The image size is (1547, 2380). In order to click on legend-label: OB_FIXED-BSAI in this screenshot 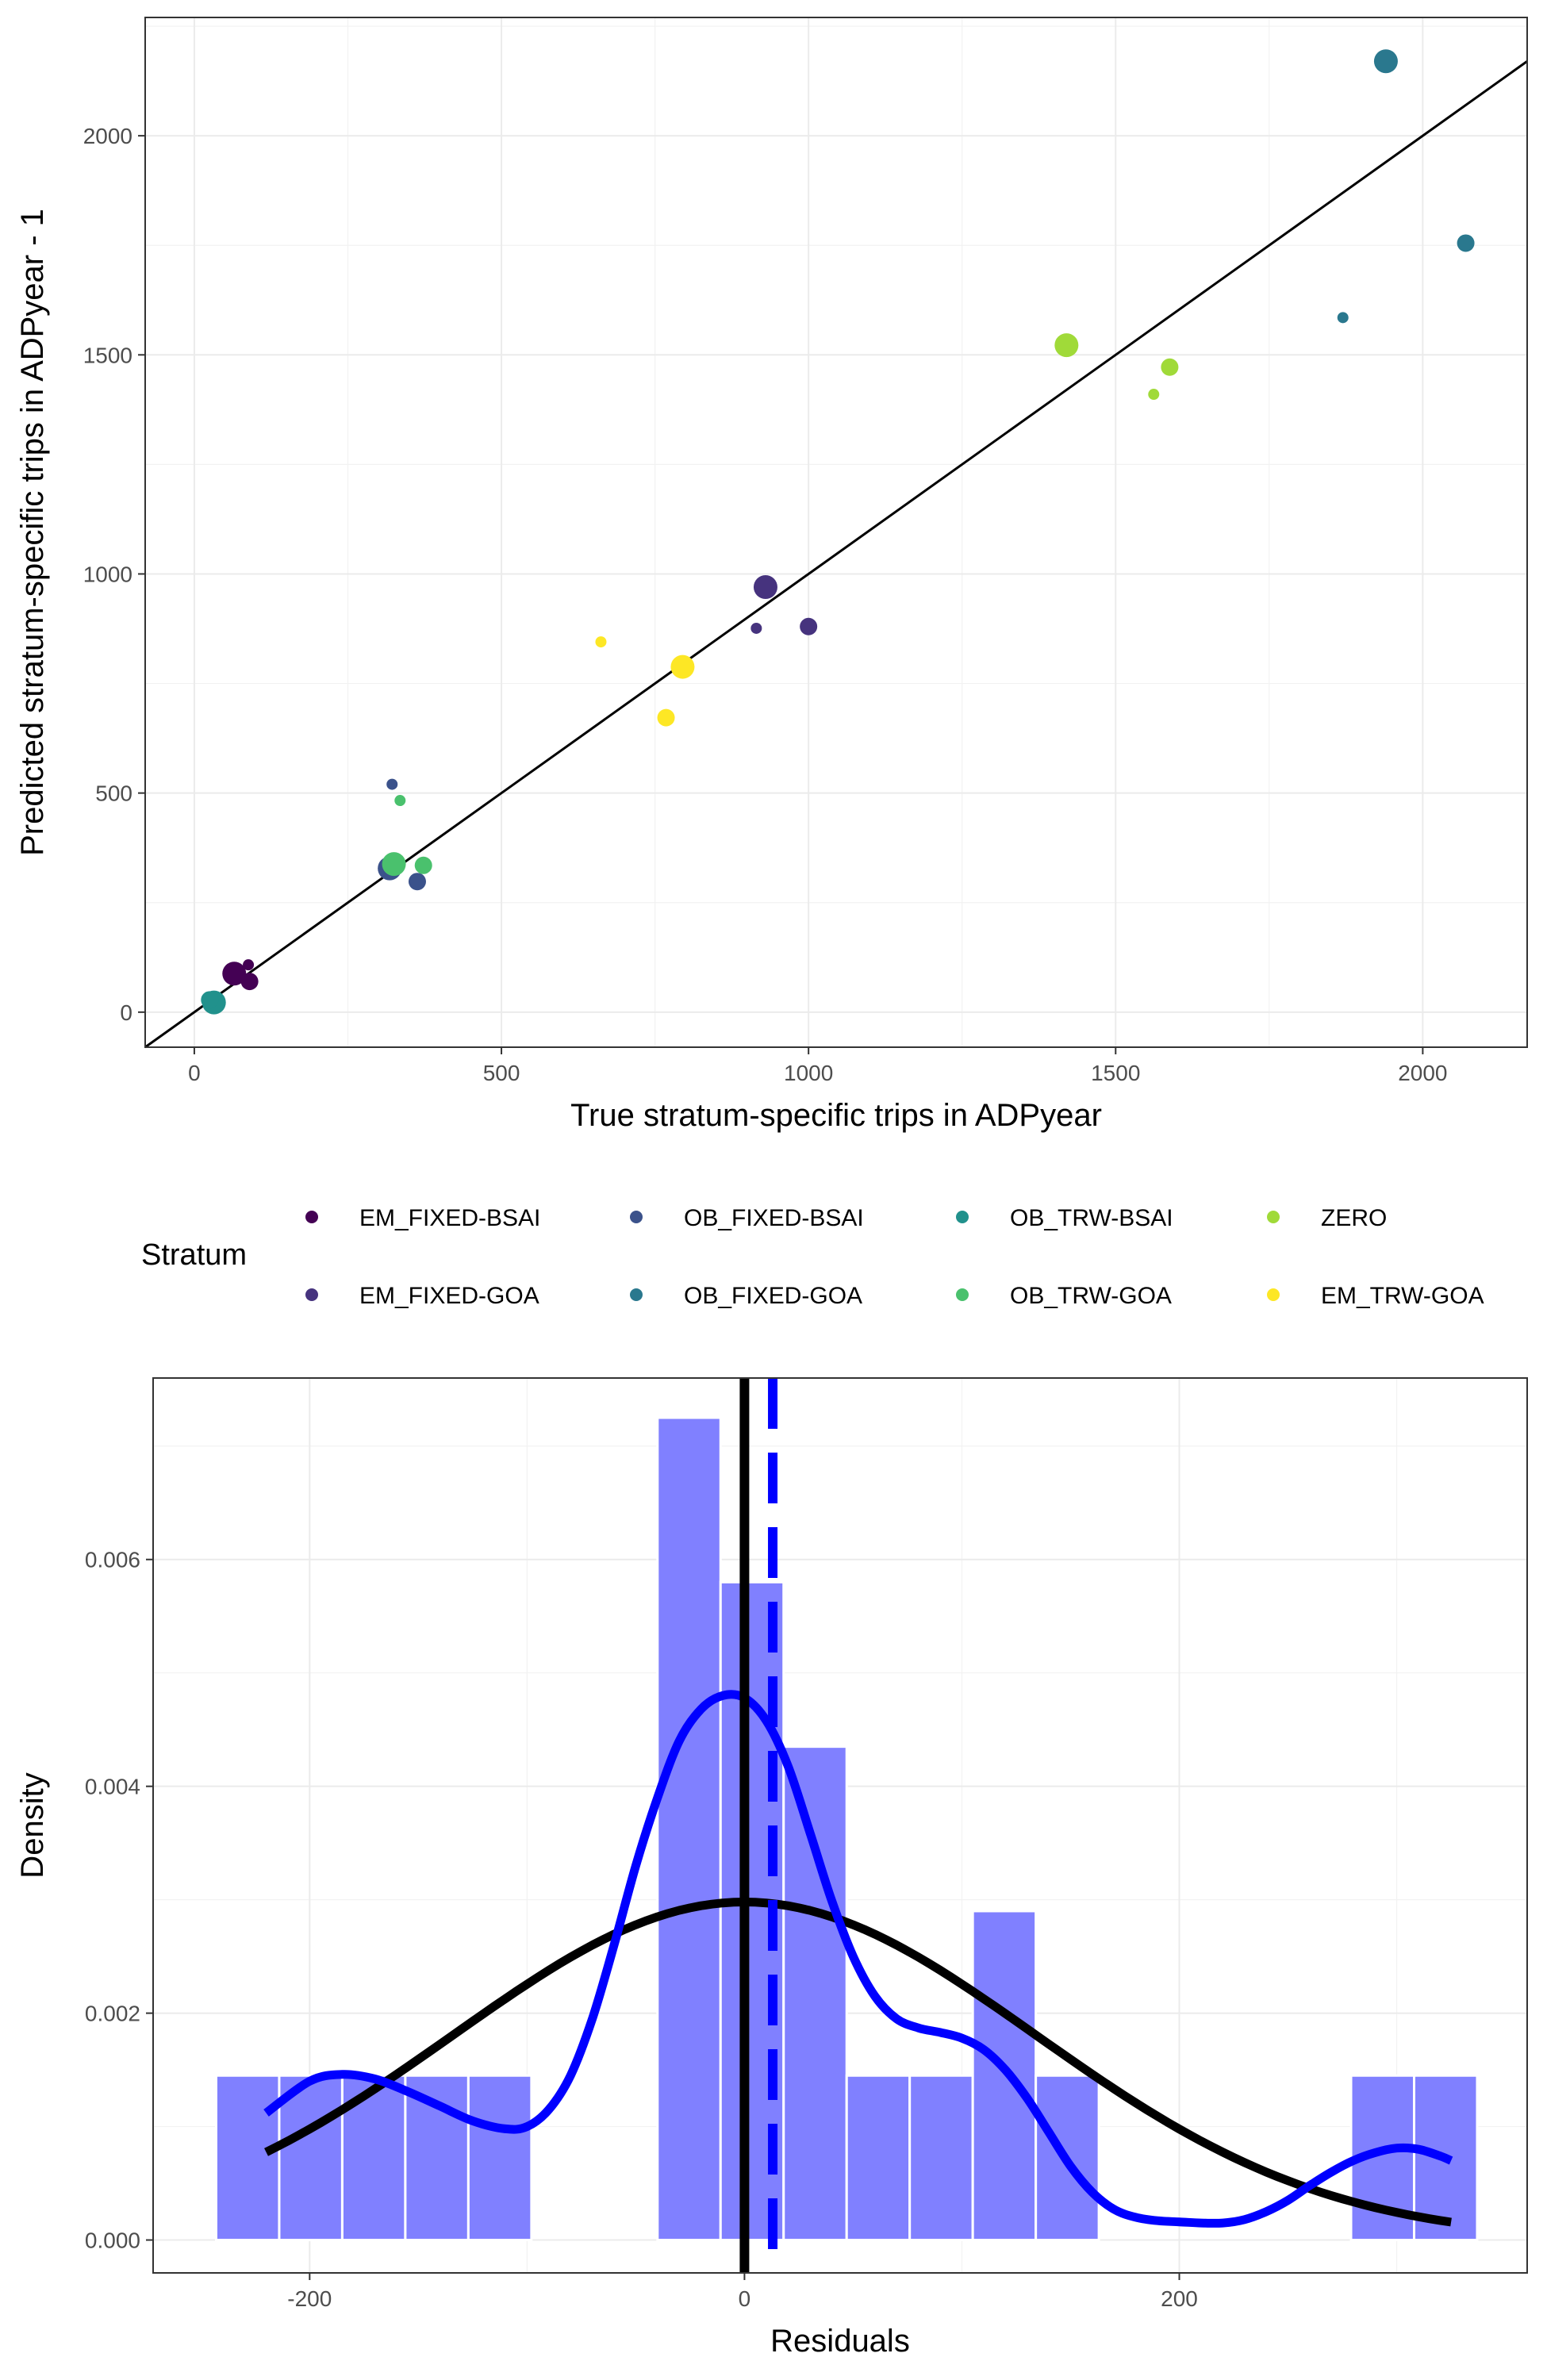, I will do `click(774, 1218)`.